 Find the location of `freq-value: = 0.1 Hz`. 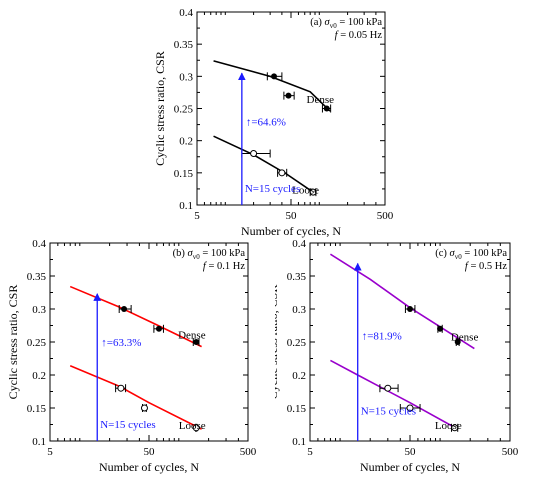

freq-value: = 0.1 Hz is located at coordinates (226, 266).